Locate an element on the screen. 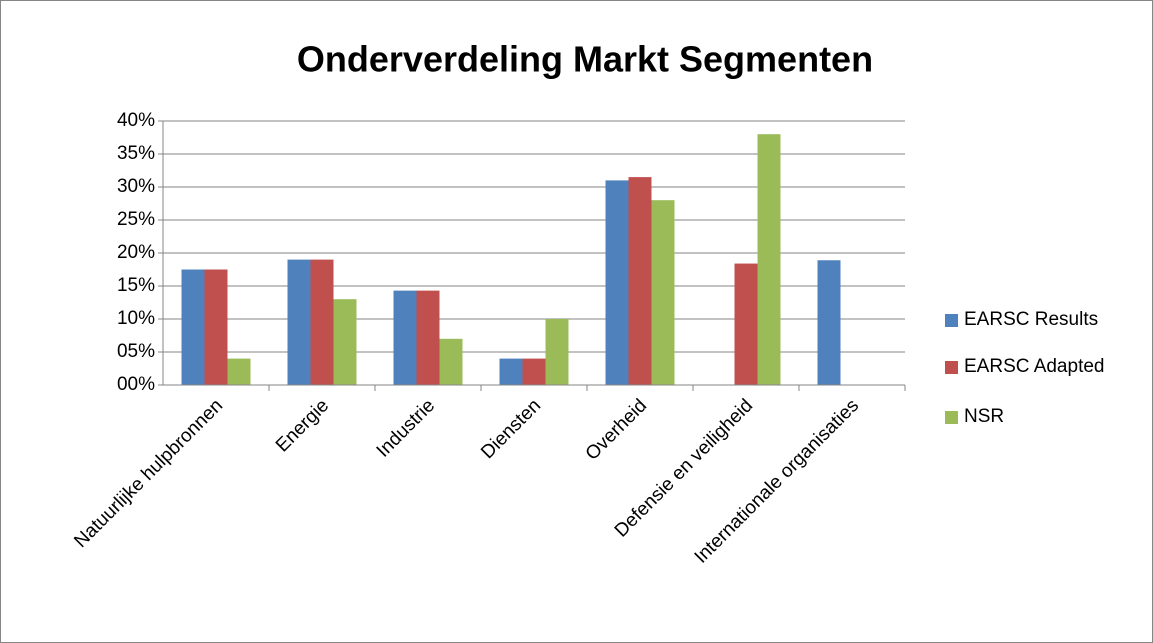 This screenshot has height=643, width=1153. y-tick-label: 35% is located at coordinates (136, 153).